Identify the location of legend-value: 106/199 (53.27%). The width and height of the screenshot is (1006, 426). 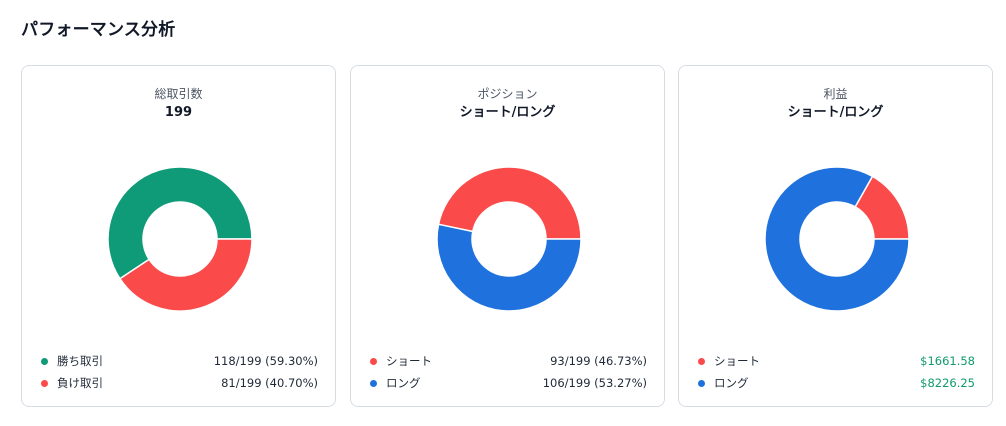
(594, 383).